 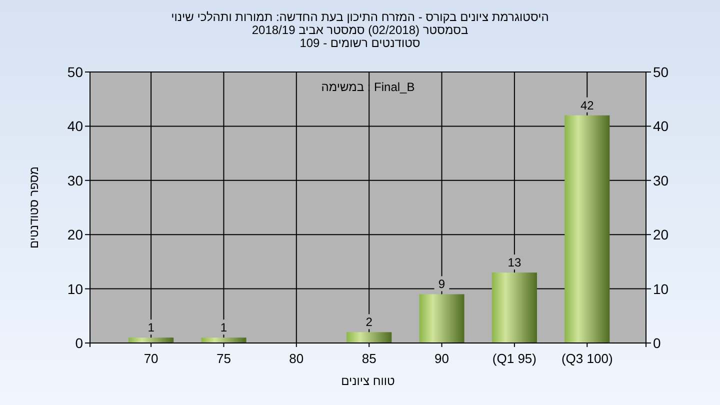 What do you see at coordinates (75, 288) in the screenshot?
I see `y-tick-label: 10` at bounding box center [75, 288].